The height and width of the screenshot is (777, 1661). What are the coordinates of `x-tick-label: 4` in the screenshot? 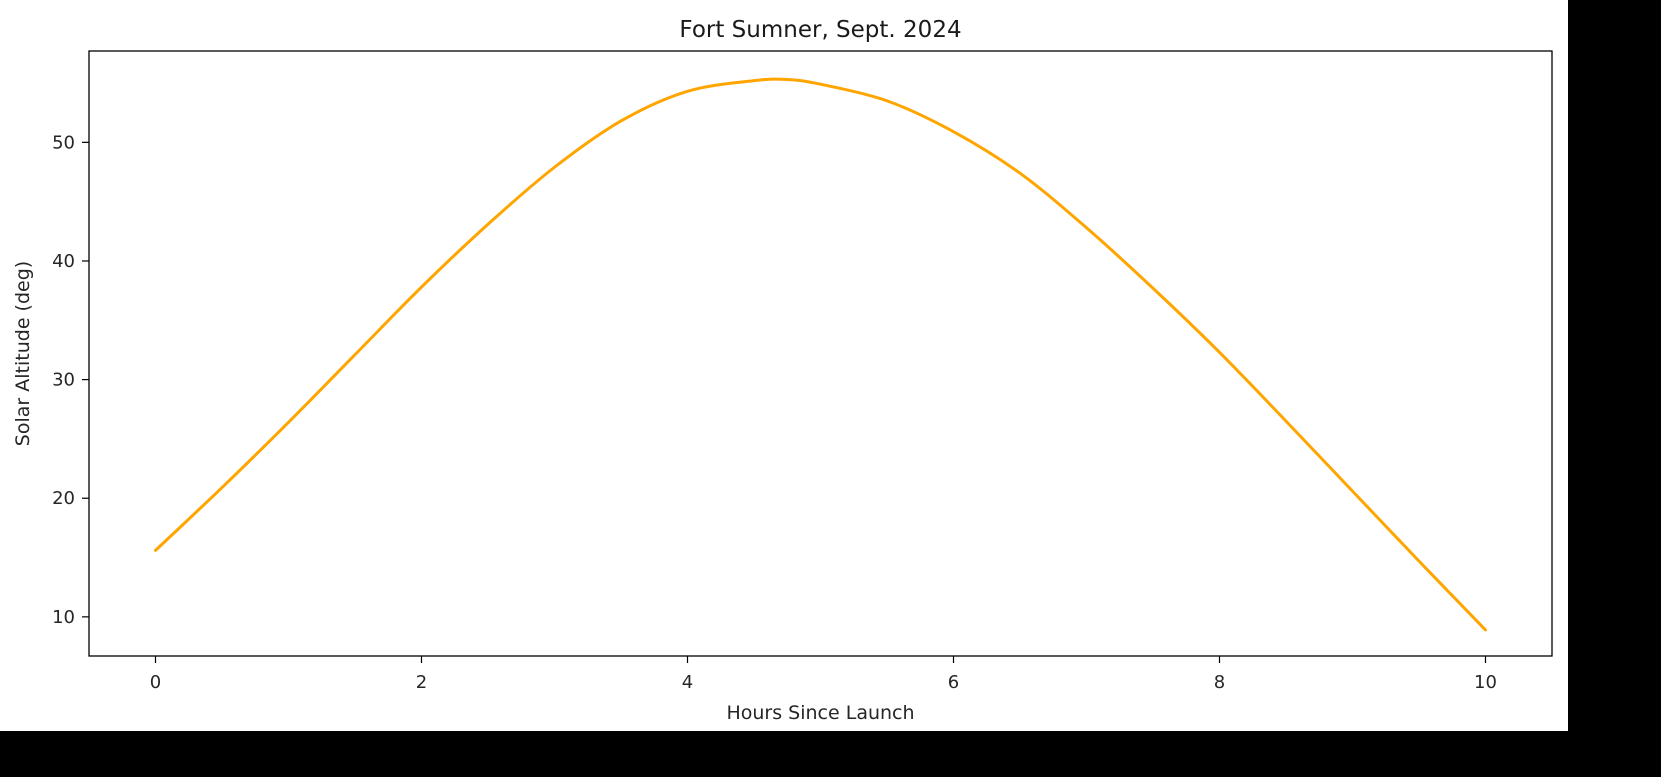 It's located at (687, 682).